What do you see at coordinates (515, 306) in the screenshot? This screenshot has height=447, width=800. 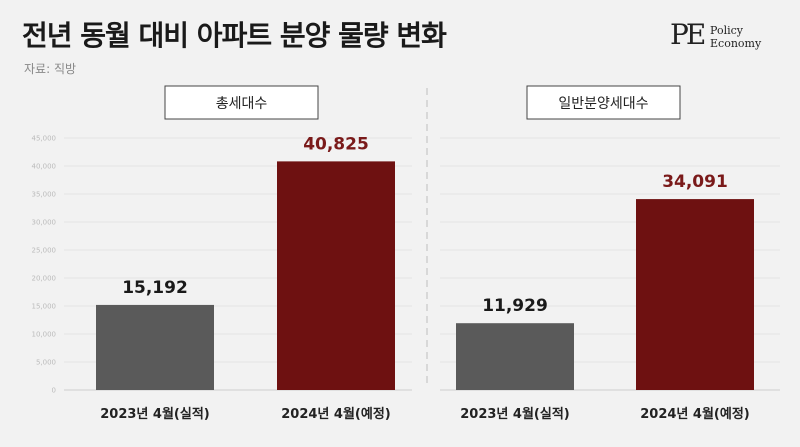 I see `data-label: 11,929` at bounding box center [515, 306].